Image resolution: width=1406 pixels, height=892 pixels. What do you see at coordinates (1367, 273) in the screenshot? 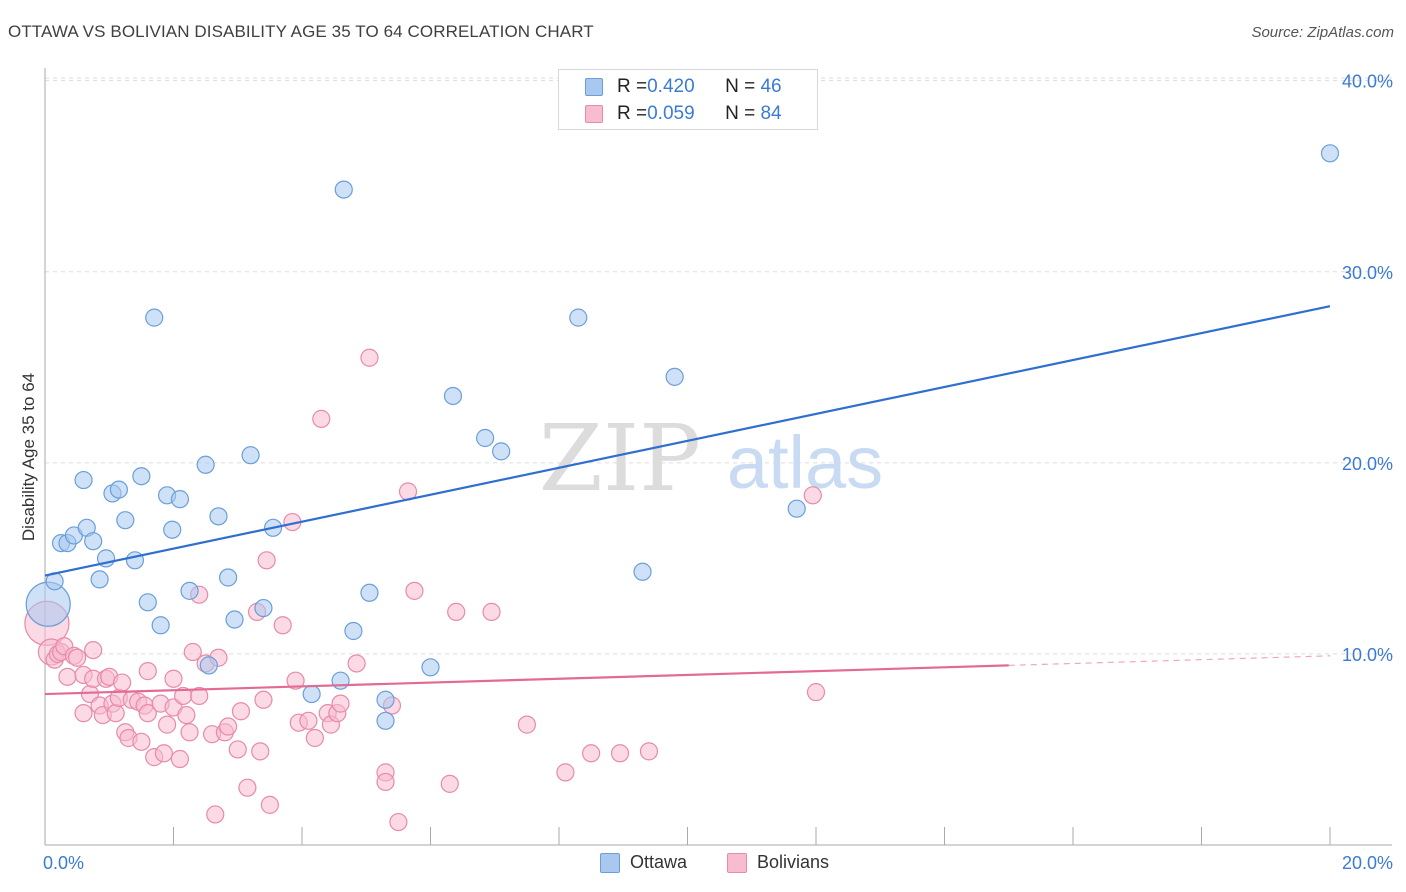
I see `y-tick-label: 30.0%` at bounding box center [1367, 273].